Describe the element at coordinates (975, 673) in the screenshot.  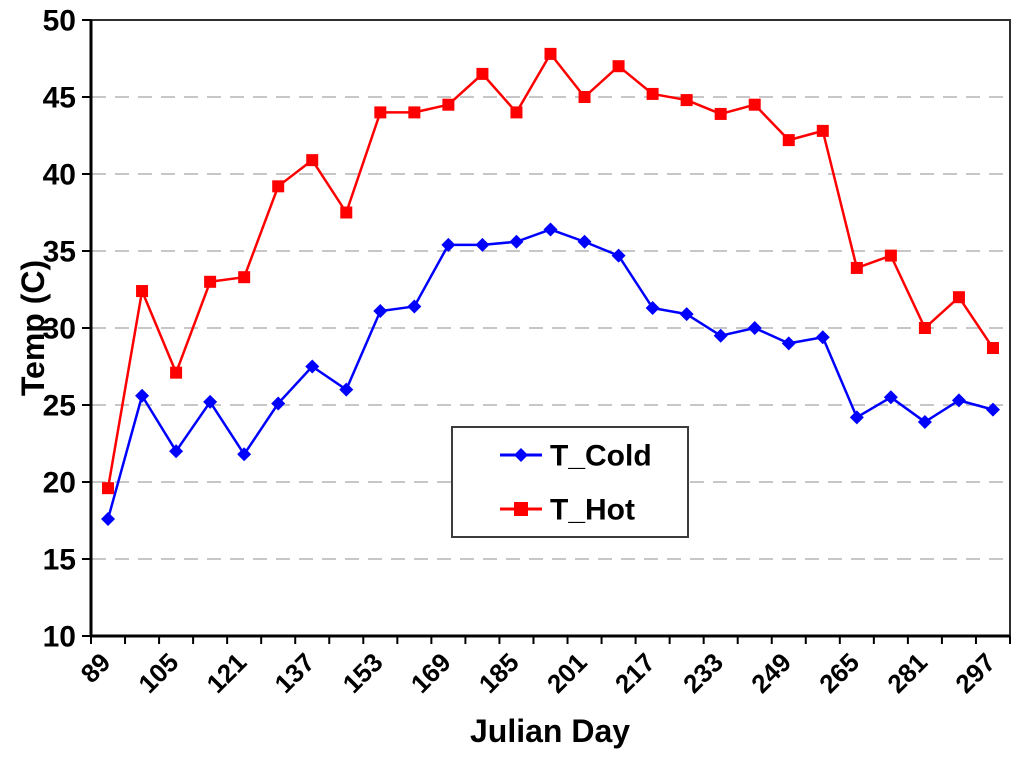
I see `x-tick-label: 297` at that location.